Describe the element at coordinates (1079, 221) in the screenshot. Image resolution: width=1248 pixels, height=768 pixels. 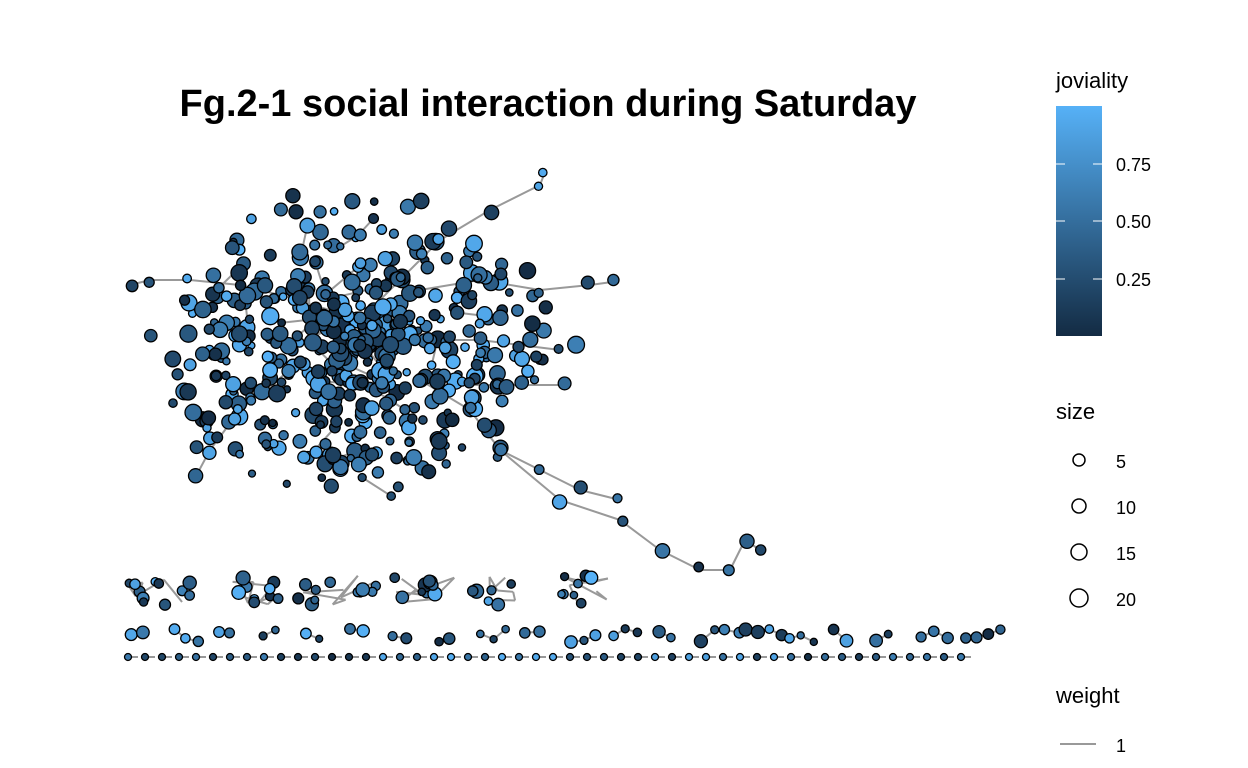
I see `colorbar-ticks` at that location.